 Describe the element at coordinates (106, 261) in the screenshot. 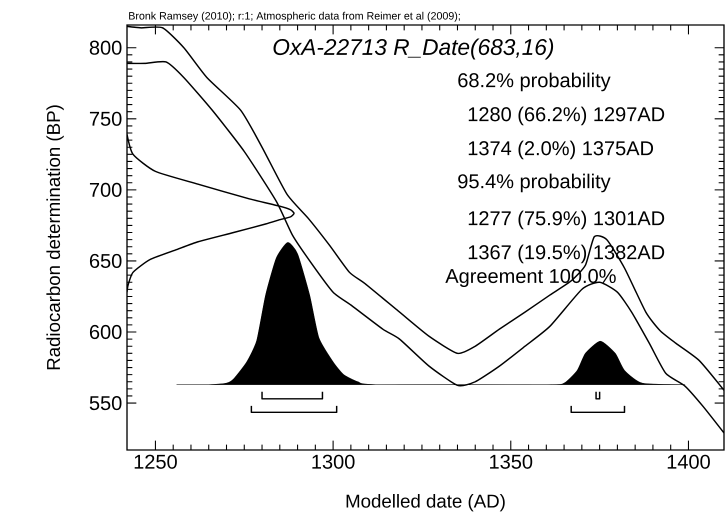

I see `y-tick-label: 650` at that location.